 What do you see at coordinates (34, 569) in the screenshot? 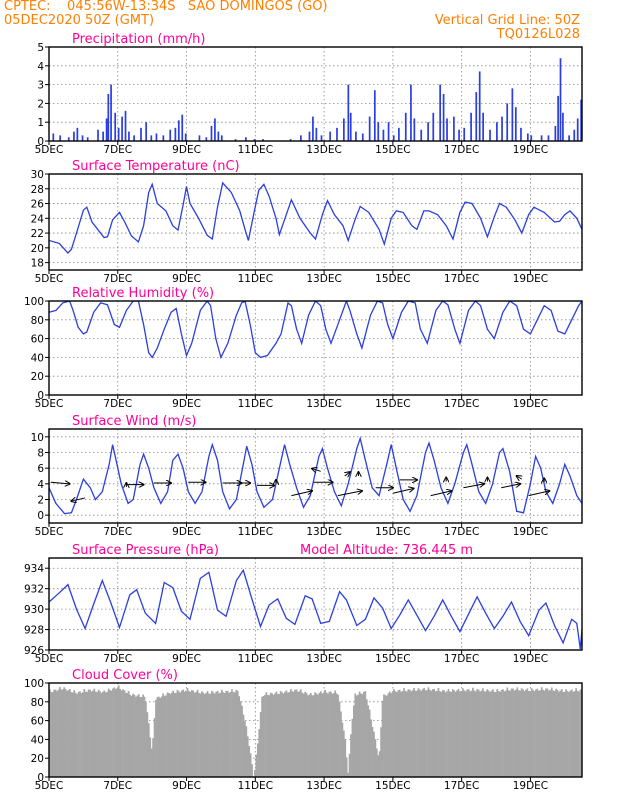
I see `y-tick-label: 934` at bounding box center [34, 569].